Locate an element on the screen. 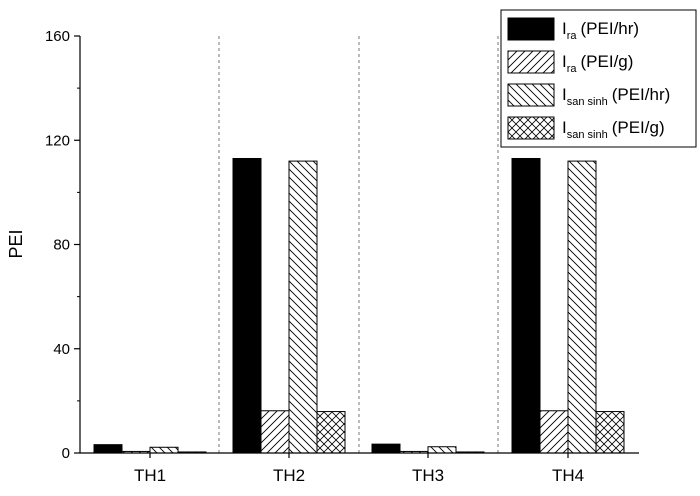 Image resolution: width=700 pixels, height=496 pixels. x-tick-label-th4: TH4 is located at coordinates (568, 475).